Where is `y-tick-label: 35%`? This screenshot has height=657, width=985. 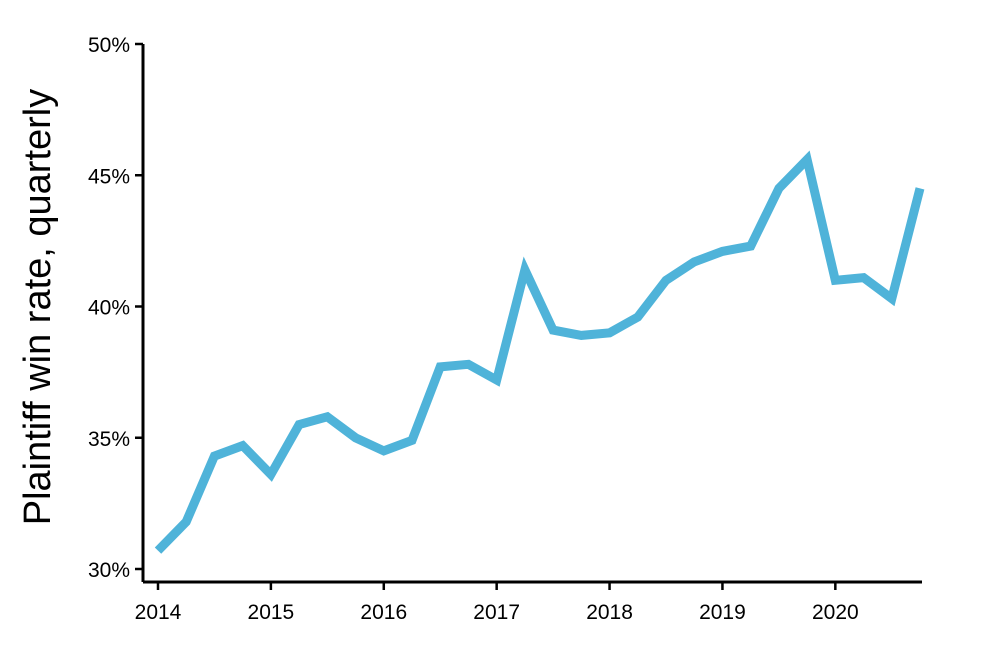
y-tick-label: 35% is located at coordinates (109, 439).